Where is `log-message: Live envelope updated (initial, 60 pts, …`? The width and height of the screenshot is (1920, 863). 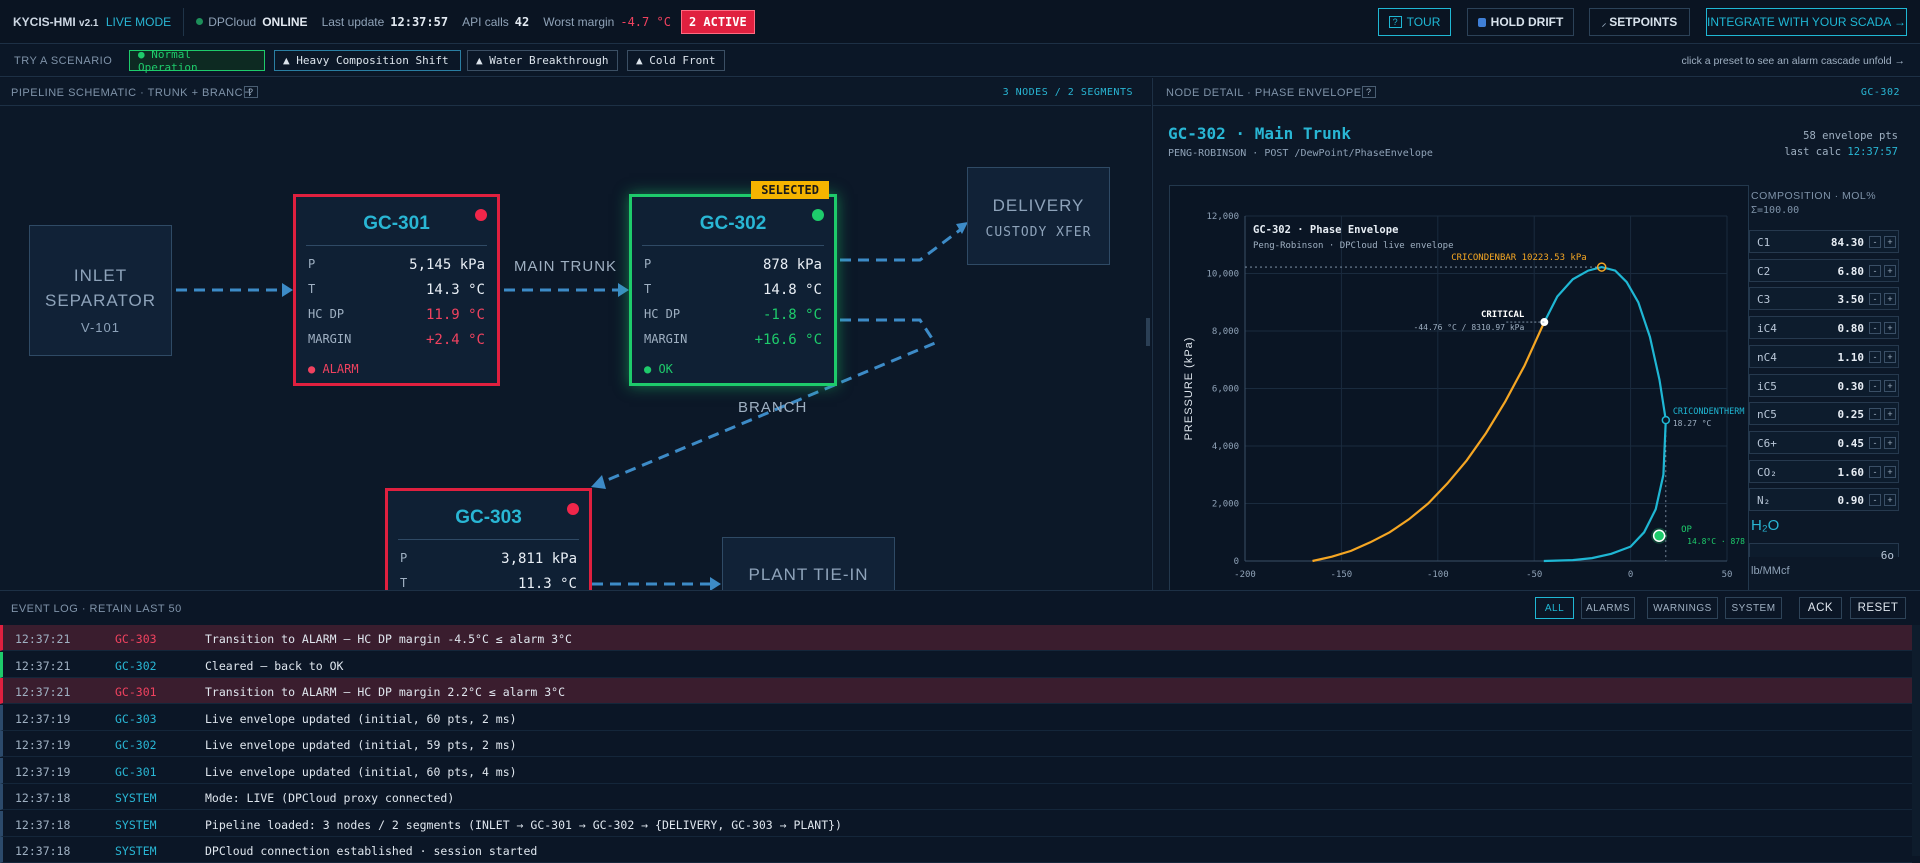 log-message: Live envelope updated (initial, 60 pts, … is located at coordinates (361, 718).